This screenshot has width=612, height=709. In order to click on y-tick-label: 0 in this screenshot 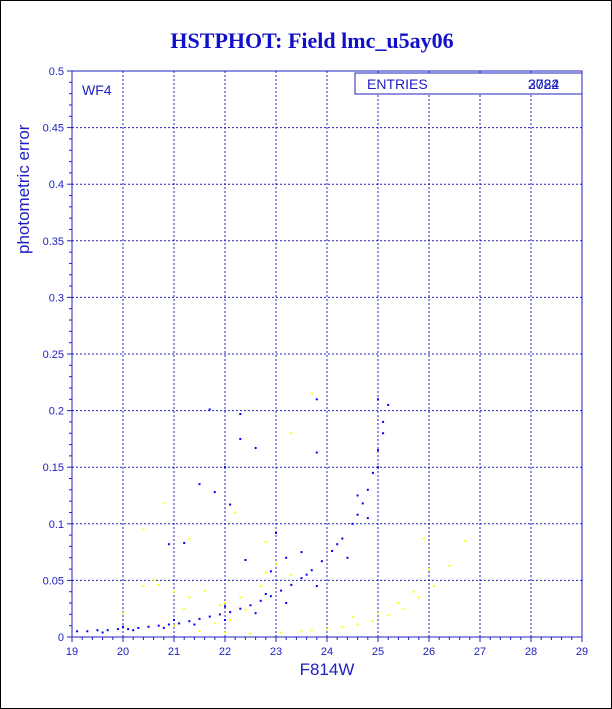, I will do `click(61, 638)`.